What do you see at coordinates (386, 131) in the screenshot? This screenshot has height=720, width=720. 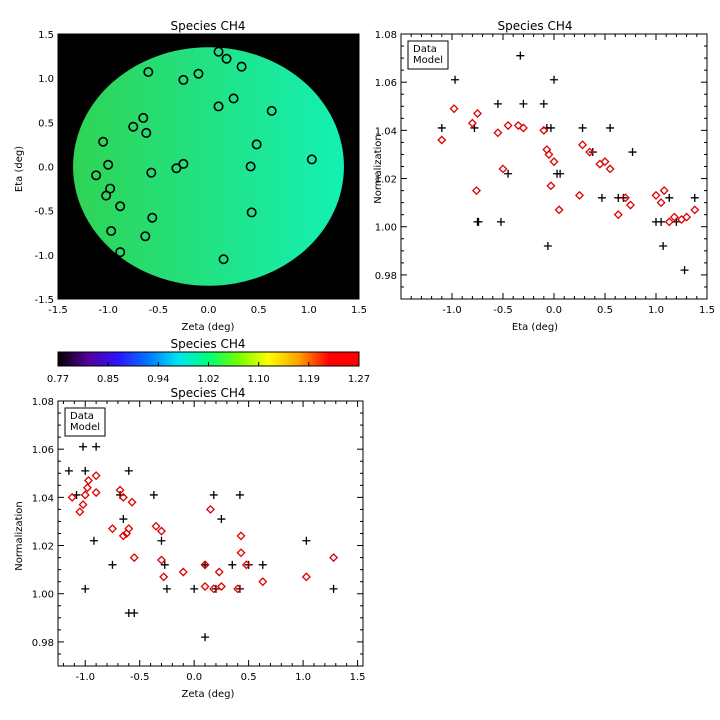 I see `eta-y-tick-label: 1.04` at bounding box center [386, 131].